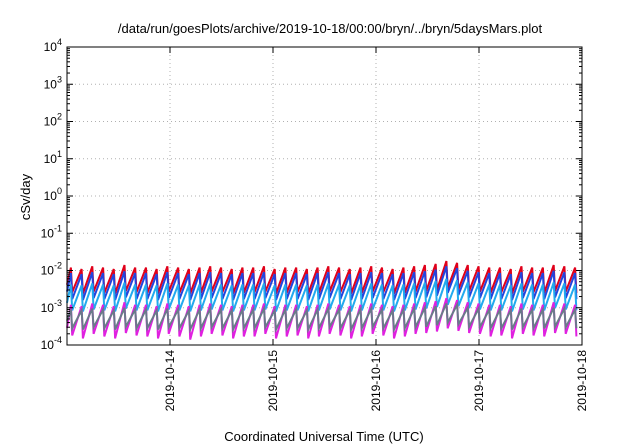  What do you see at coordinates (53, 194) in the screenshot?
I see `y-tick-label: 10⁰` at bounding box center [53, 194].